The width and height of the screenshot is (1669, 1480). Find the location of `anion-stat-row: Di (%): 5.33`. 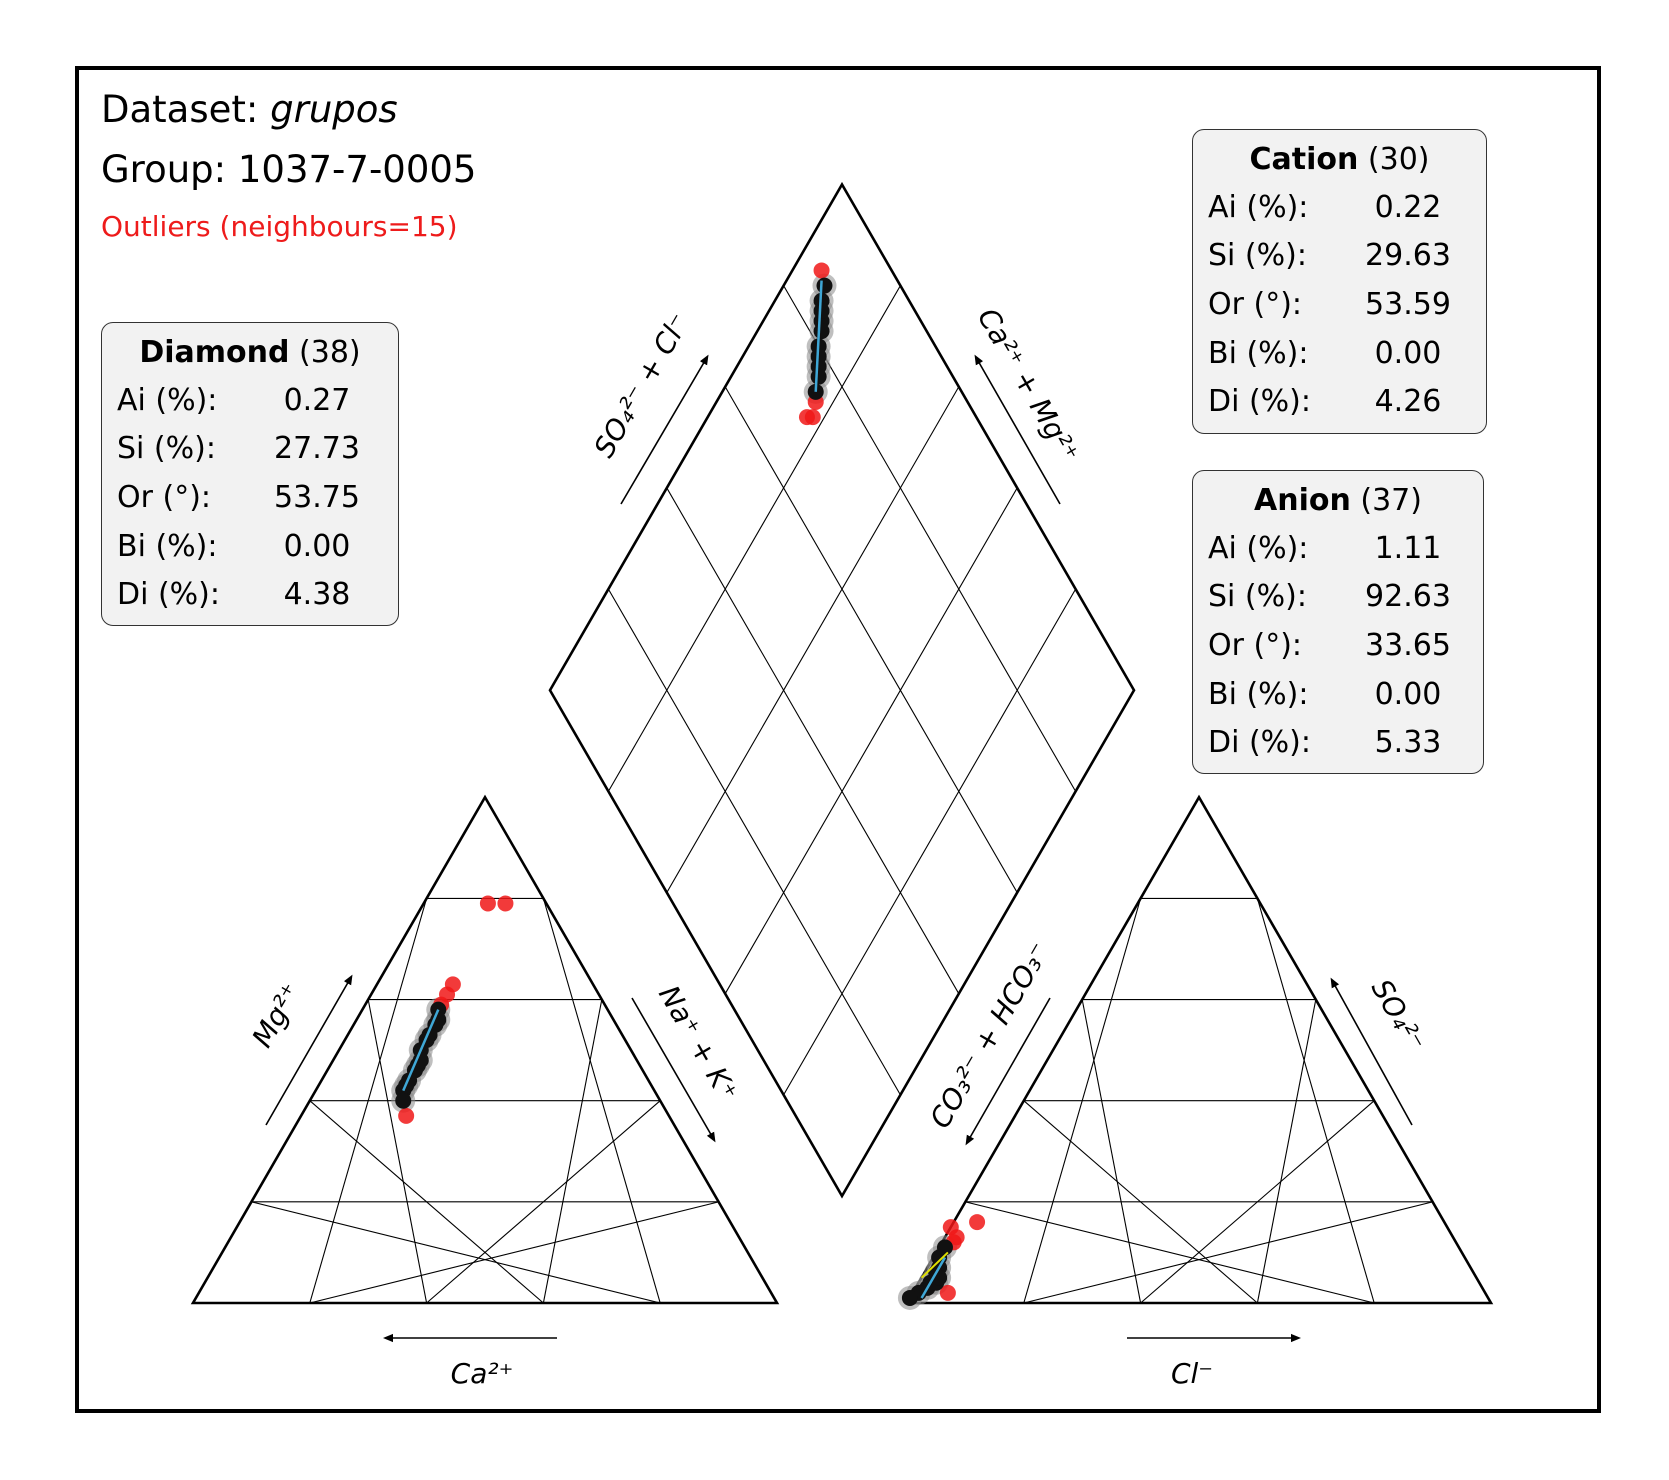

anion-stat-row: Di (%): 5.33 is located at coordinates (1340, 742).